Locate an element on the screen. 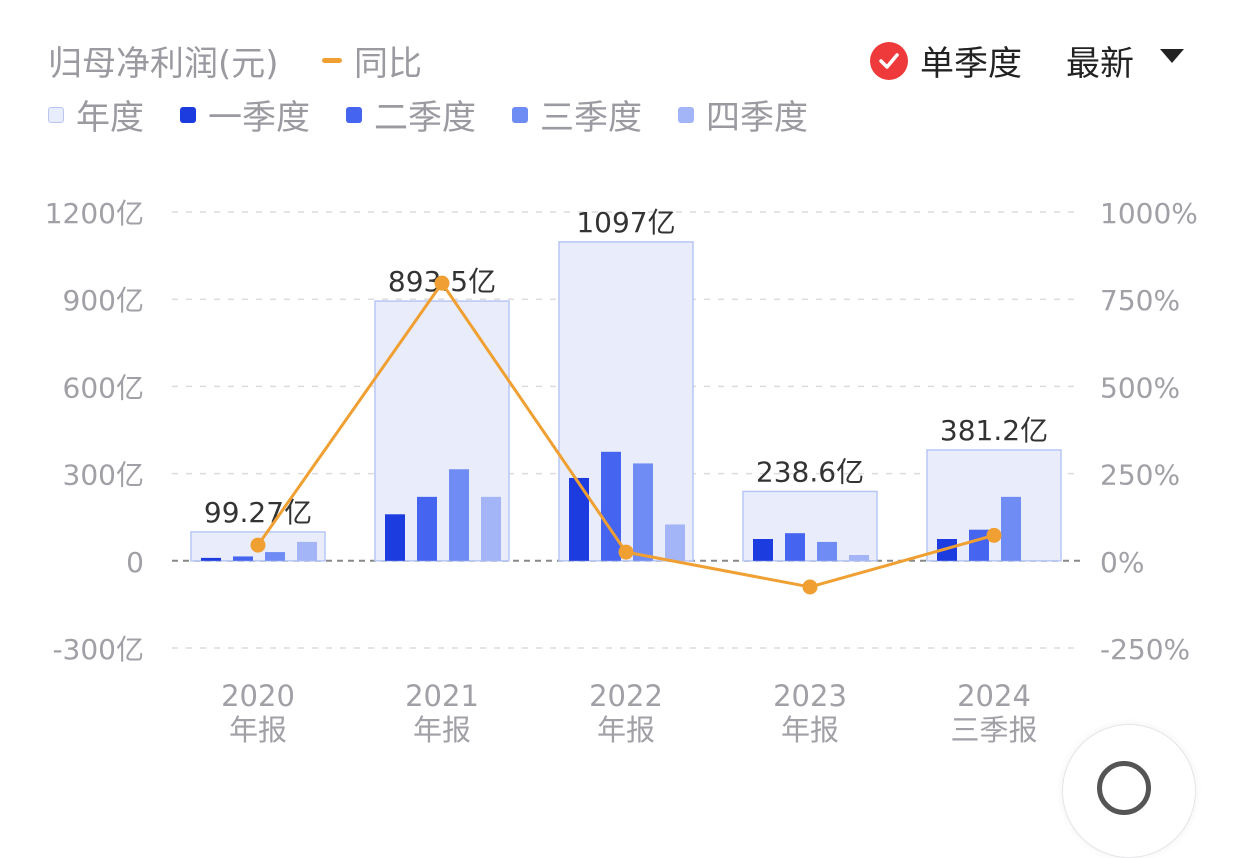  x-tick-label-period: 三季报 is located at coordinates (993, 730).